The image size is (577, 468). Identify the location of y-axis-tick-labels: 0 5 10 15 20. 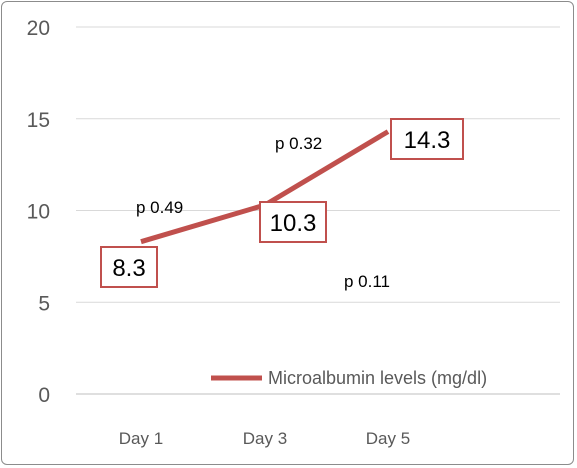
(38, 212).